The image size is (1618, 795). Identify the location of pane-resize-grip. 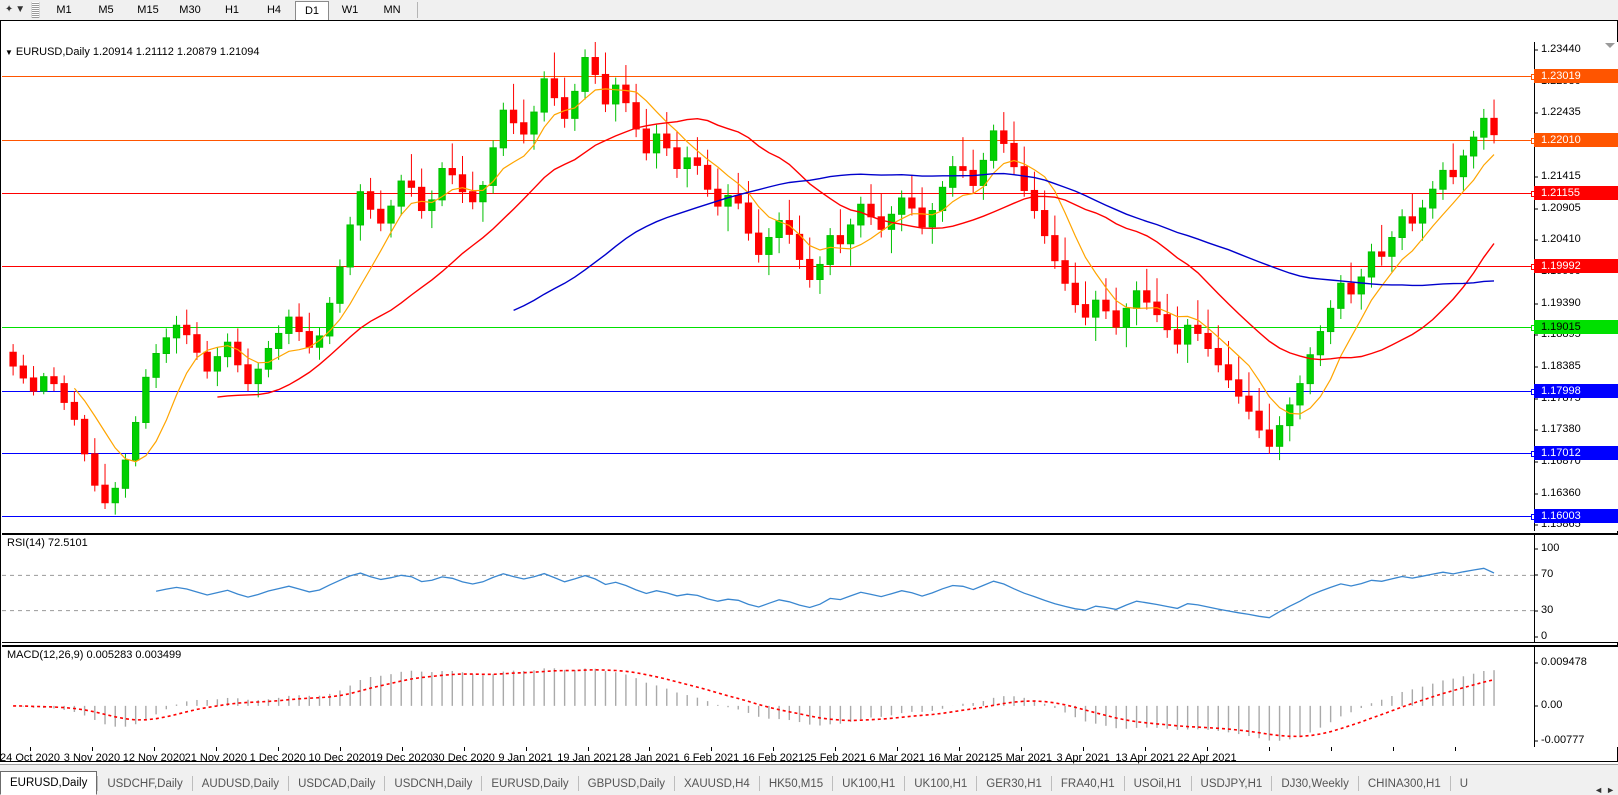
(1610, 46).